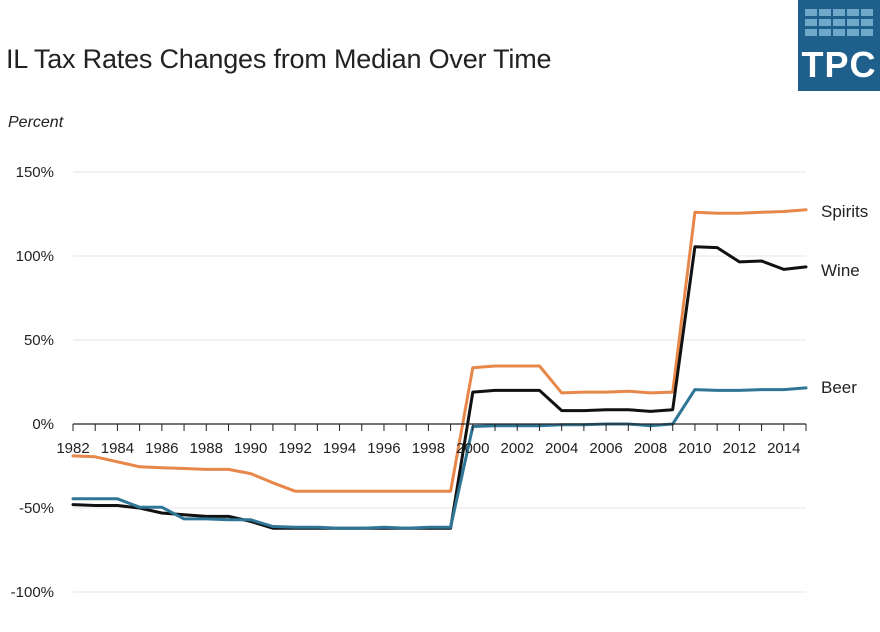 Image resolution: width=880 pixels, height=632 pixels. I want to click on logo-text: TPC, so click(839, 64).